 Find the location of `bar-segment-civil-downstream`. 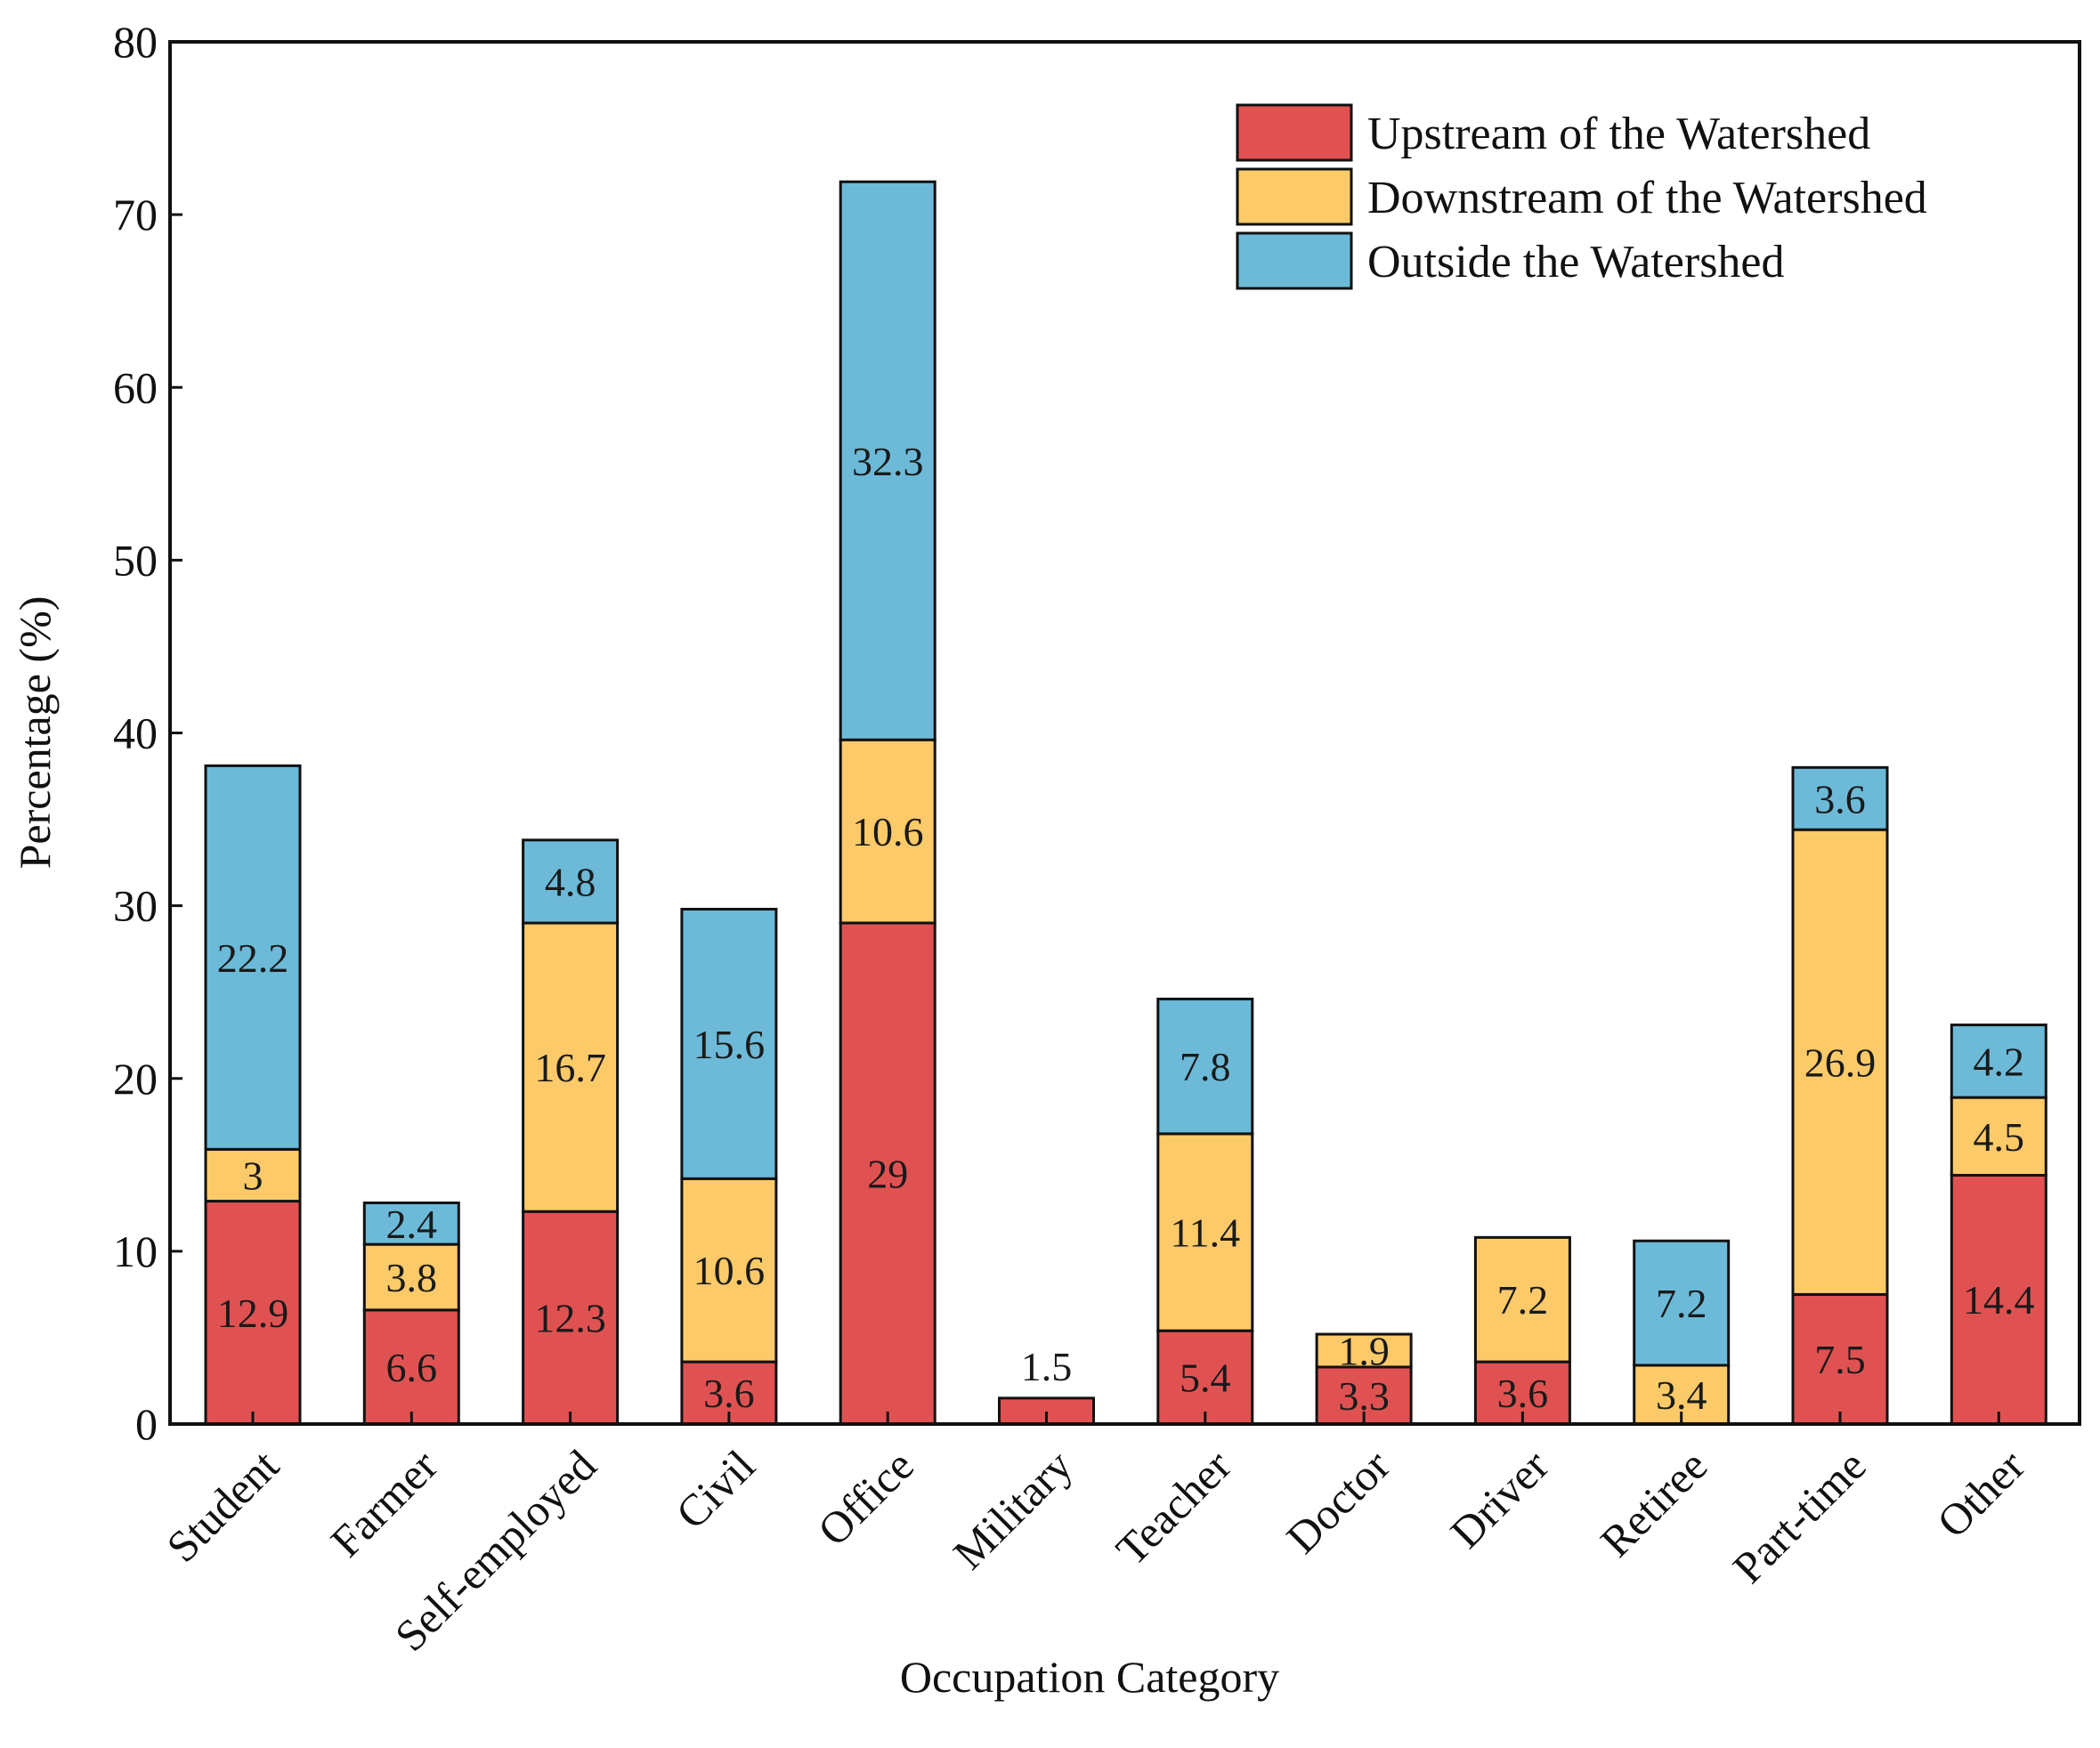

bar-segment-civil-downstream is located at coordinates (729, 1271).